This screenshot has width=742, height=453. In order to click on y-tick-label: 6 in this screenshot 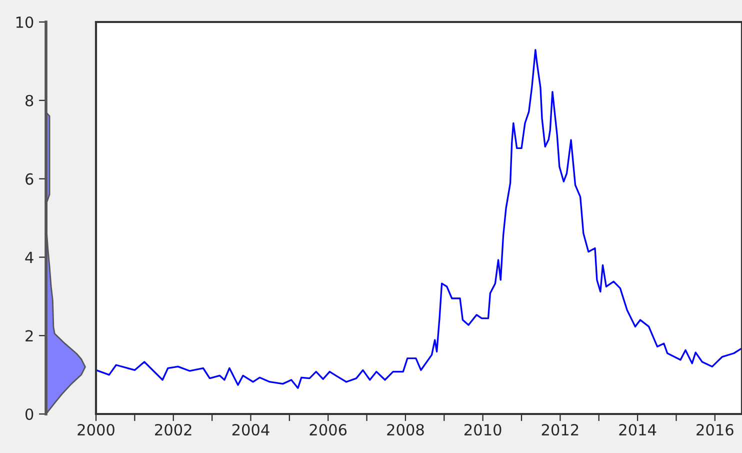, I will do `click(30, 179)`.